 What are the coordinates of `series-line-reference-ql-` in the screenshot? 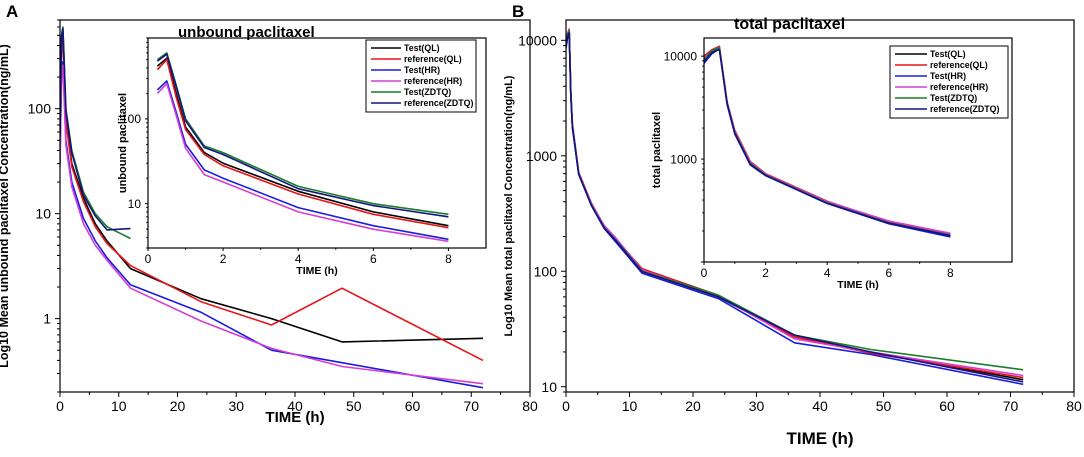 It's located at (302, 143).